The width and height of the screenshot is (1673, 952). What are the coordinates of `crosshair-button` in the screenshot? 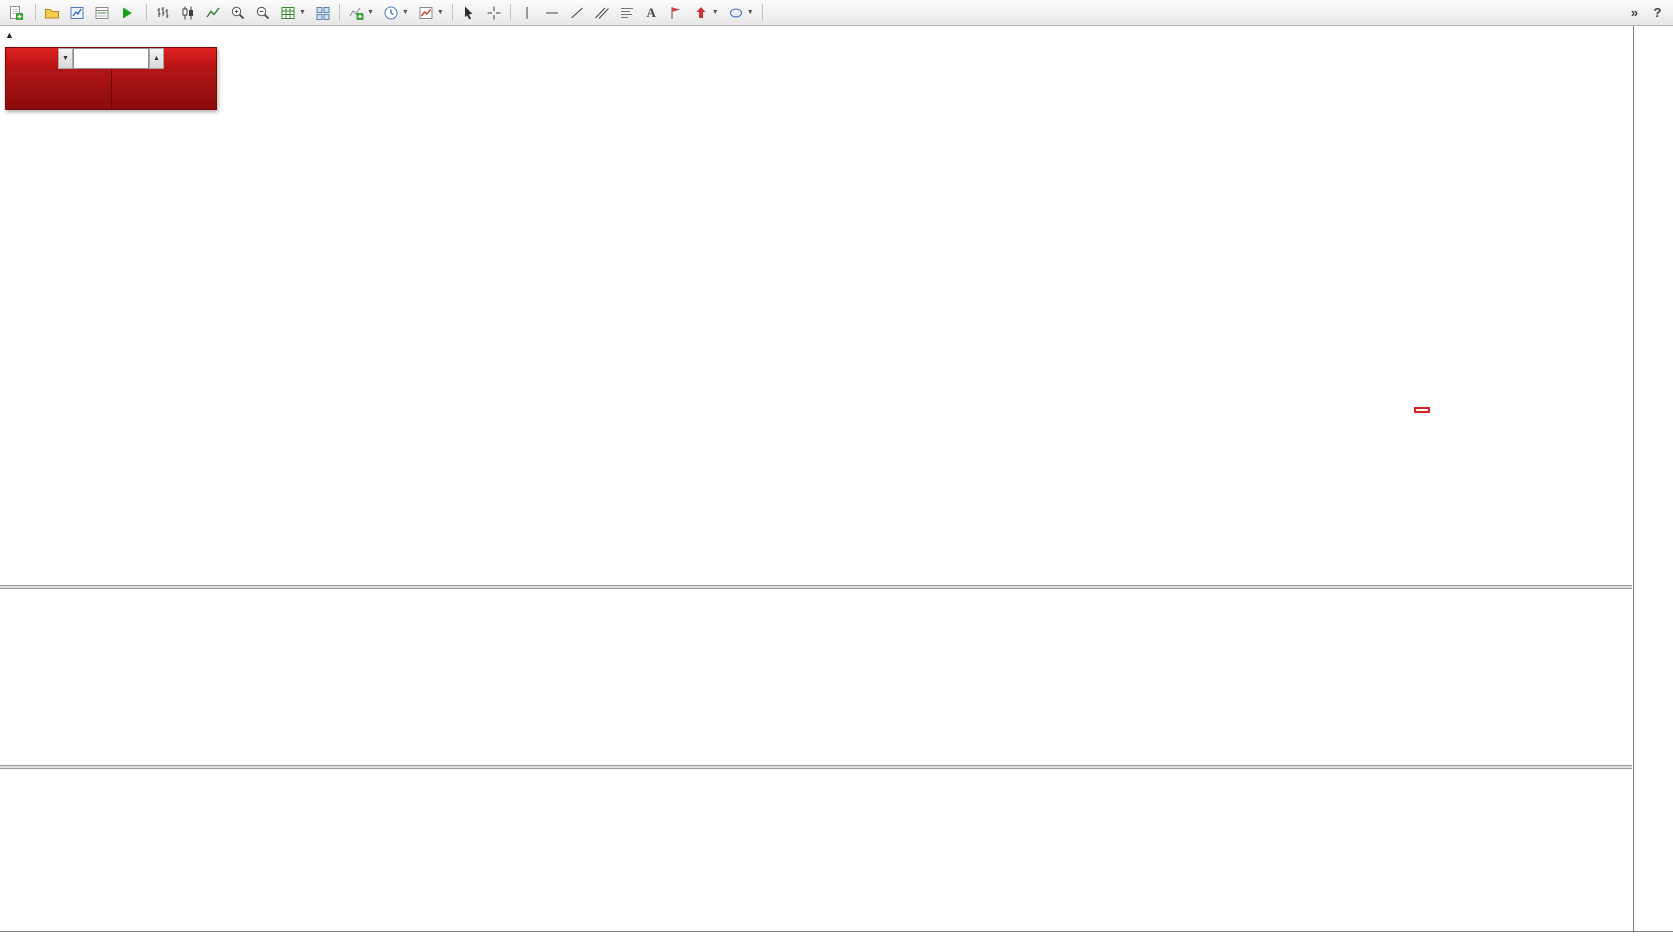 It's located at (494, 12).